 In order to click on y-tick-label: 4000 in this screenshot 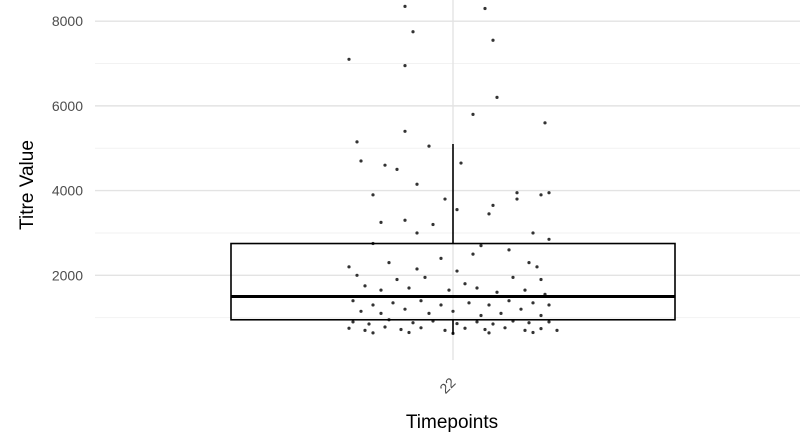, I will do `click(67, 191)`.